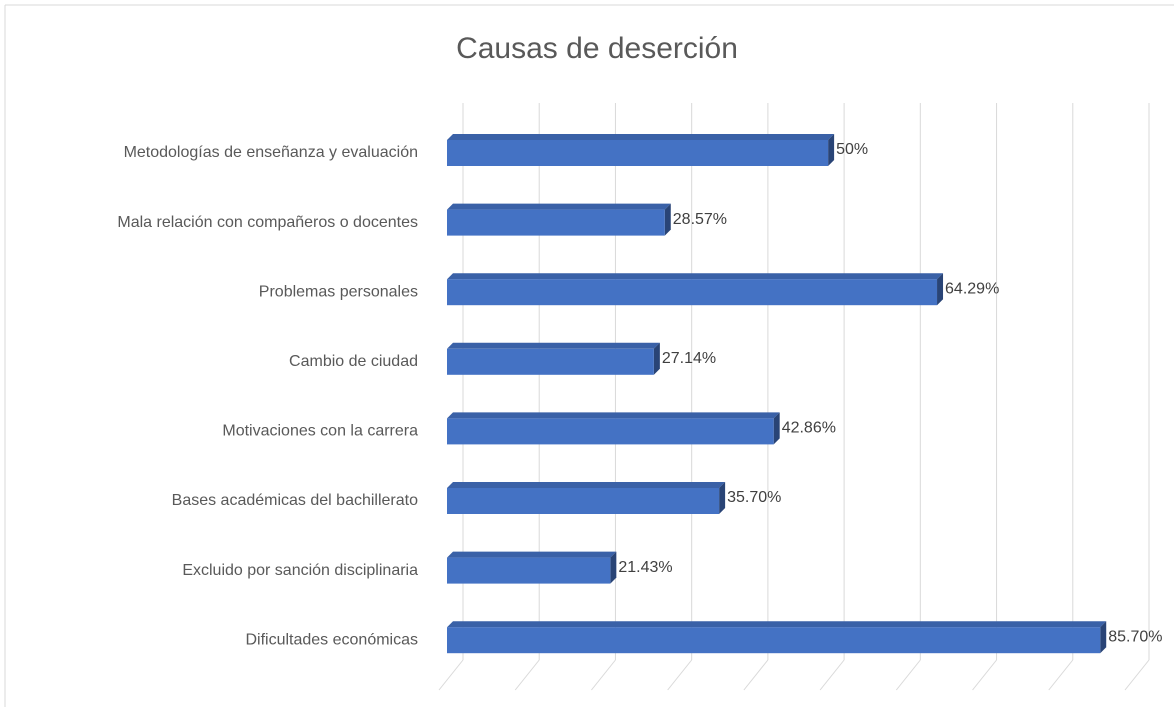 This screenshot has width=1174, height=707. What do you see at coordinates (338, 291) in the screenshot?
I see `y-tick-label: Problemas personales` at bounding box center [338, 291].